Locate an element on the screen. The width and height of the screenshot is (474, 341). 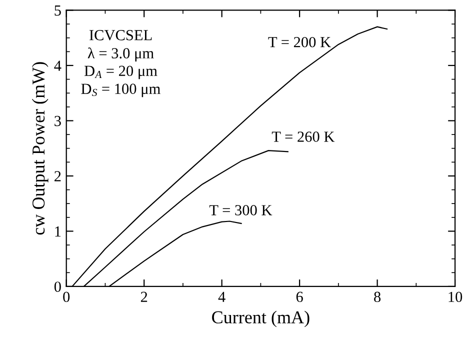
y-tick-label: 3 is located at coordinates (57, 121).